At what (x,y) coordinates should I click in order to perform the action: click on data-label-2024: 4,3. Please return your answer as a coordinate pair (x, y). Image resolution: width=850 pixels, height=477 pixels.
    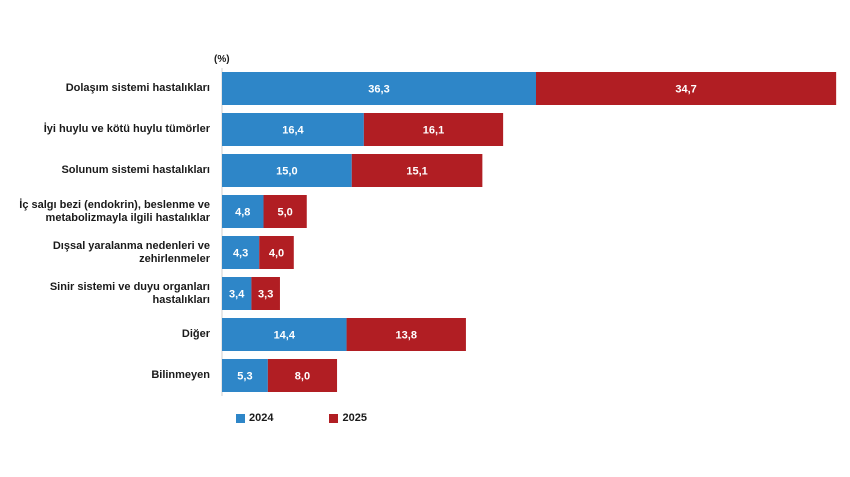
    Looking at the image, I should click on (240, 254).